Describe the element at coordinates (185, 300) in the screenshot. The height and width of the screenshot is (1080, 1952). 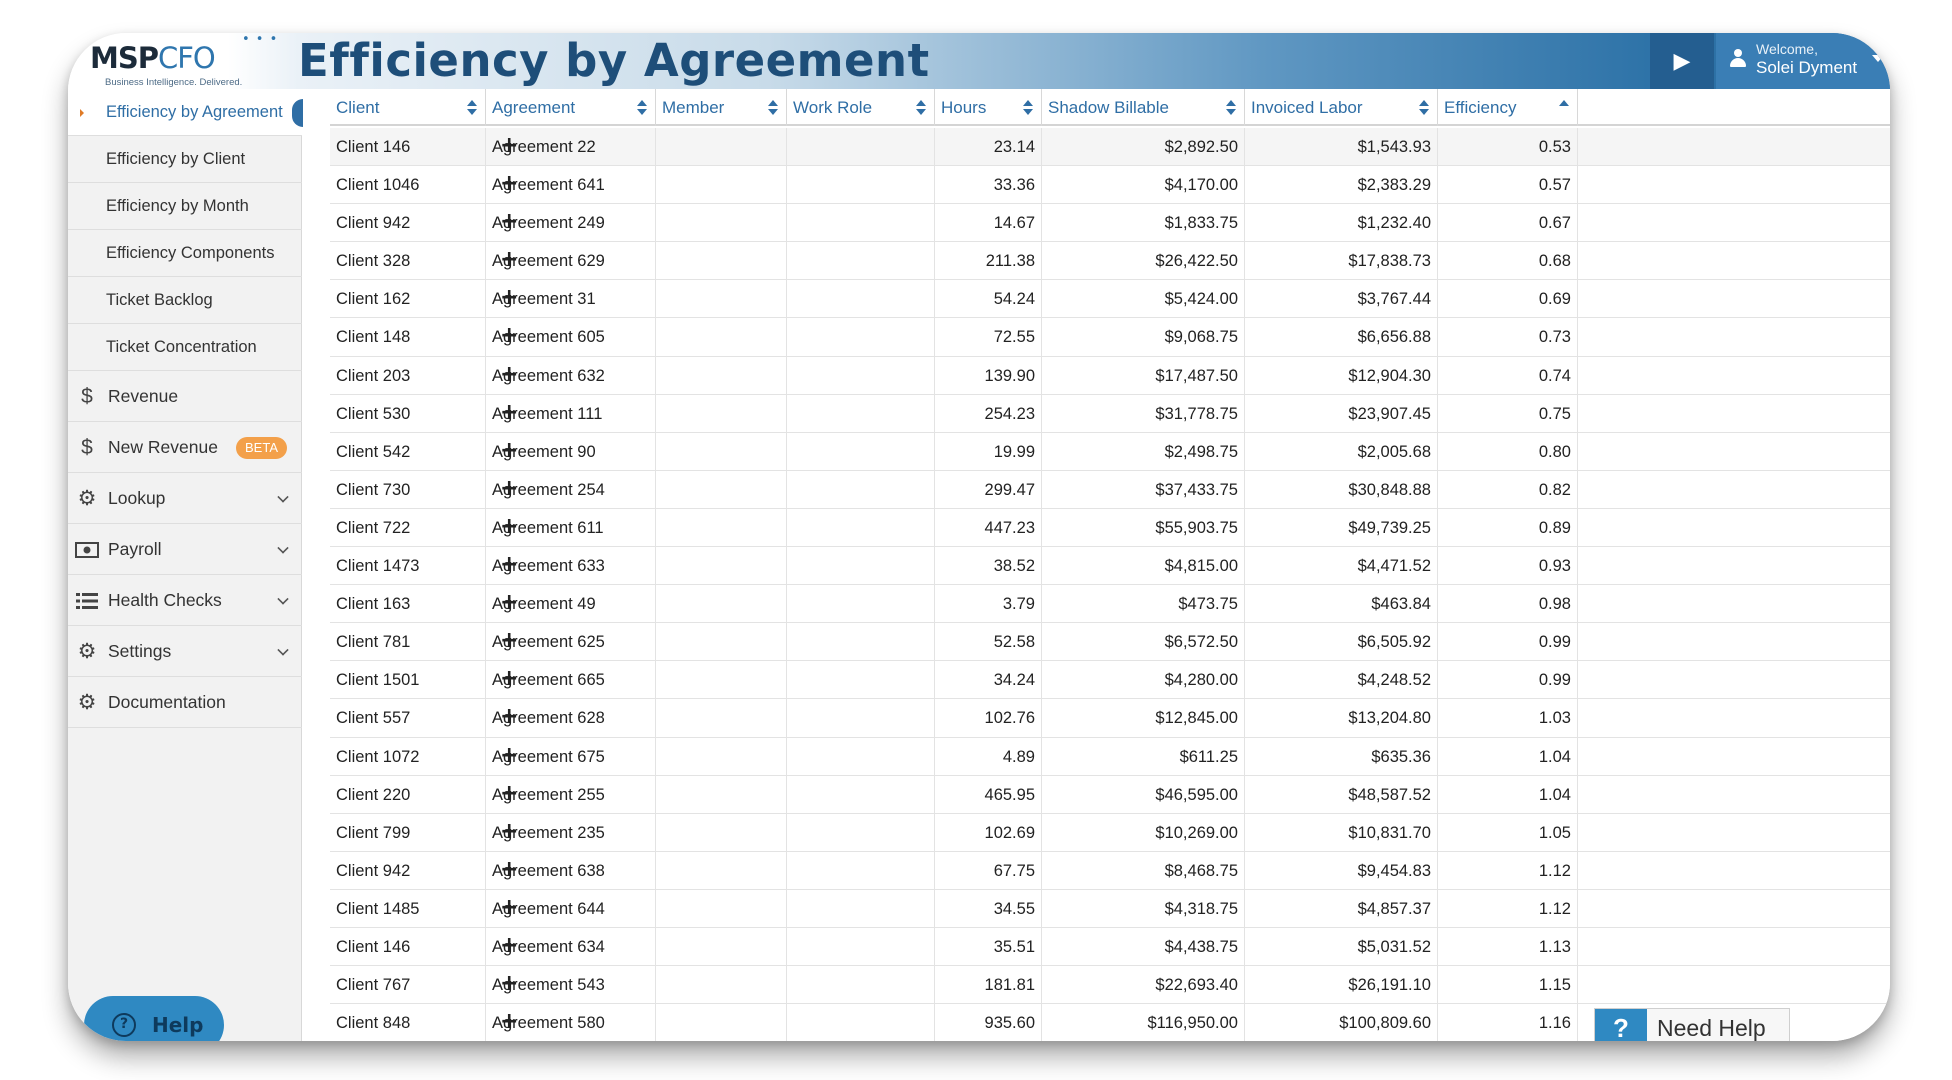
I see `sidebar-item-ticket-backlog: Ticket Backlog` at that location.